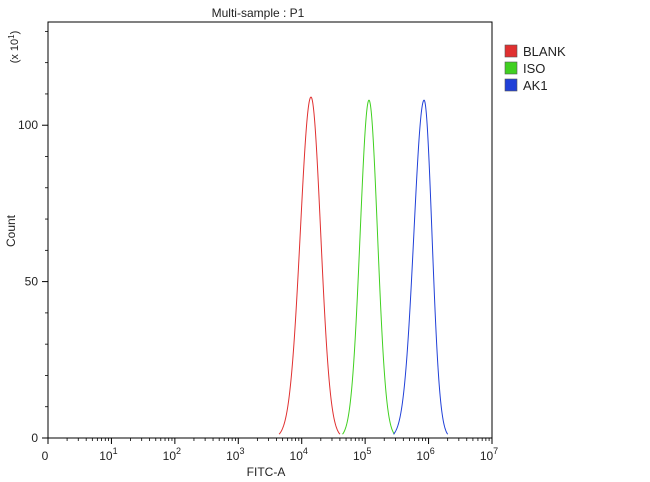 This screenshot has width=650, height=482. What do you see at coordinates (309, 265) in the screenshot?
I see `series-curve-blank` at bounding box center [309, 265].